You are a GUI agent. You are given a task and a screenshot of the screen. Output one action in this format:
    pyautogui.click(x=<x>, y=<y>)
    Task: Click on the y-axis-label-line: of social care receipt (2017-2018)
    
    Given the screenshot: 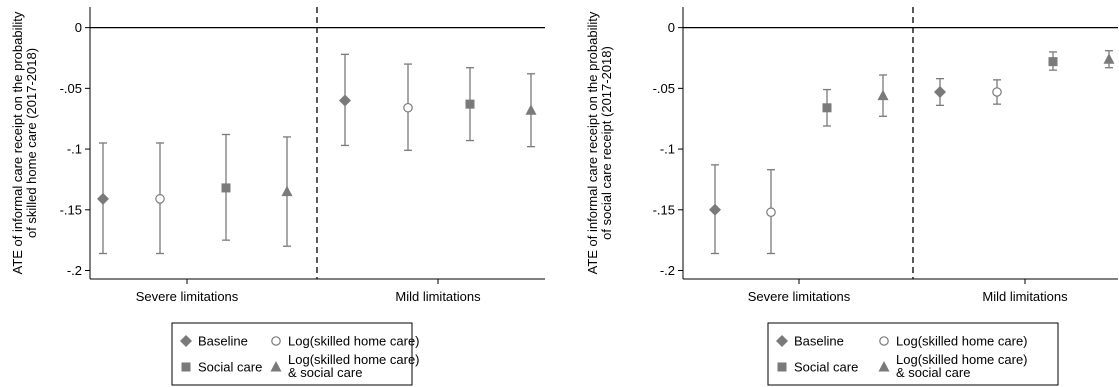 What is the action you would take?
    pyautogui.click(x=606, y=143)
    